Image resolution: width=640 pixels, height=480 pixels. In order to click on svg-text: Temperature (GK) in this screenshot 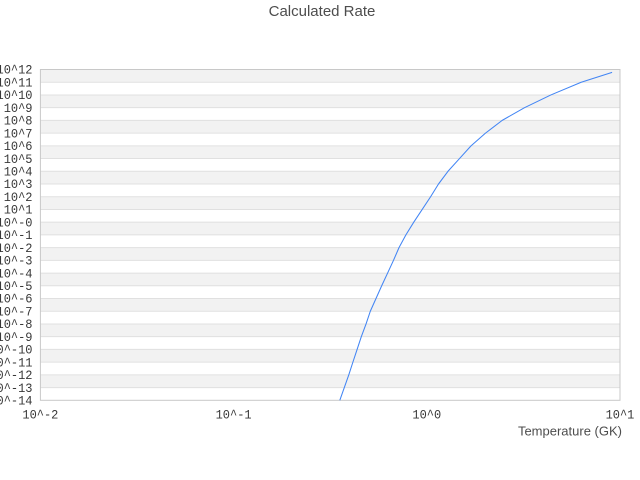, I will do `click(570, 431)`.